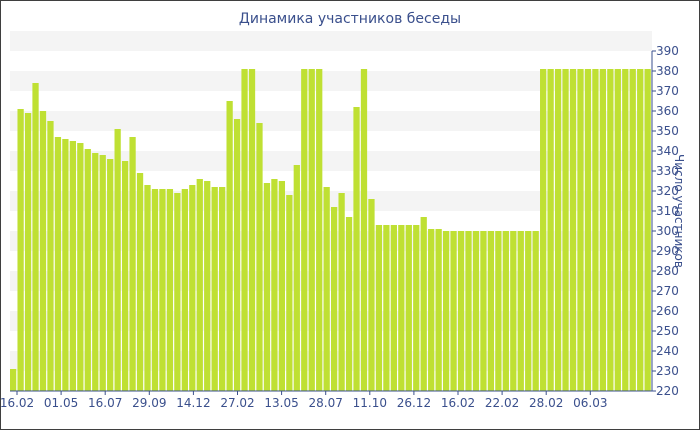 Image resolution: width=700 pixels, height=430 pixels. What do you see at coordinates (350, 19) in the screenshot?
I see `chart-title: Динамика участников беседы` at bounding box center [350, 19].